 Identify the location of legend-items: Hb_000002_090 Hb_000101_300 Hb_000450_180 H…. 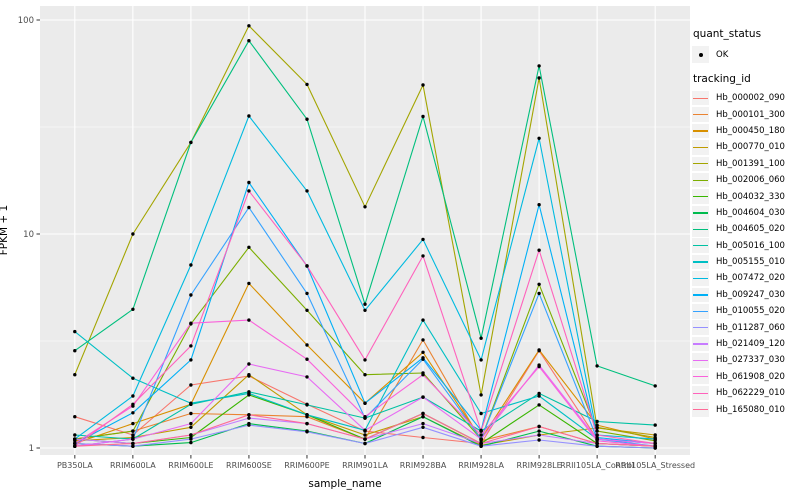
(745, 254).